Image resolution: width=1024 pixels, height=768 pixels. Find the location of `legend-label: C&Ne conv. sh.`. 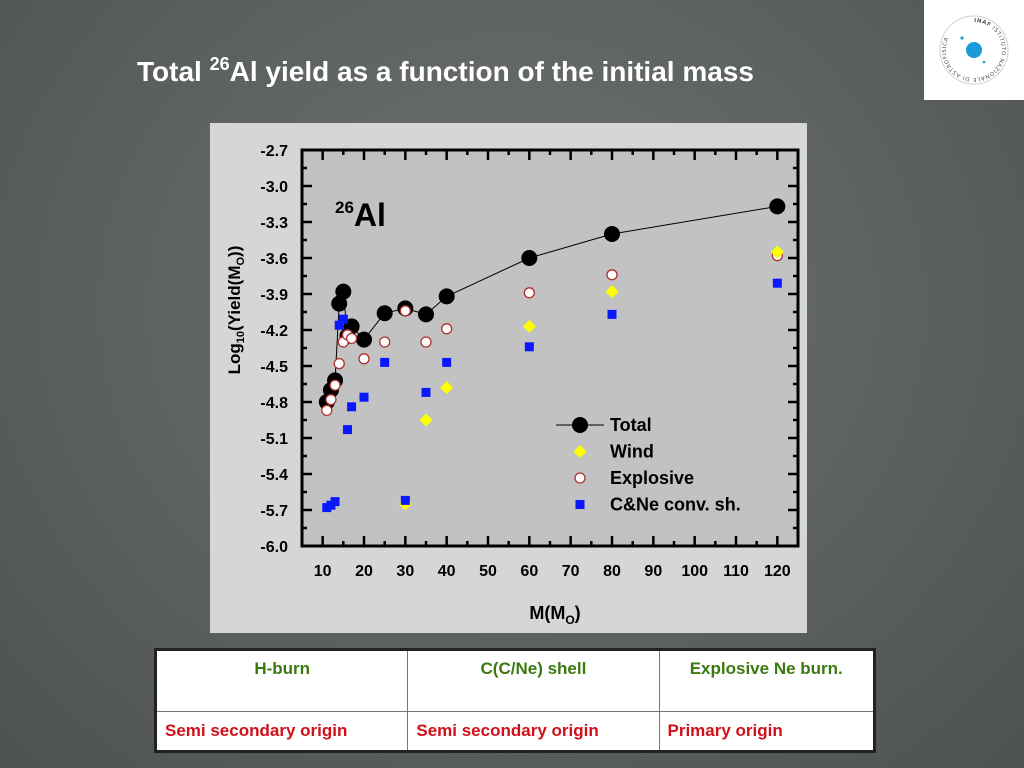

legend-label: C&Ne conv. sh. is located at coordinates (675, 505).